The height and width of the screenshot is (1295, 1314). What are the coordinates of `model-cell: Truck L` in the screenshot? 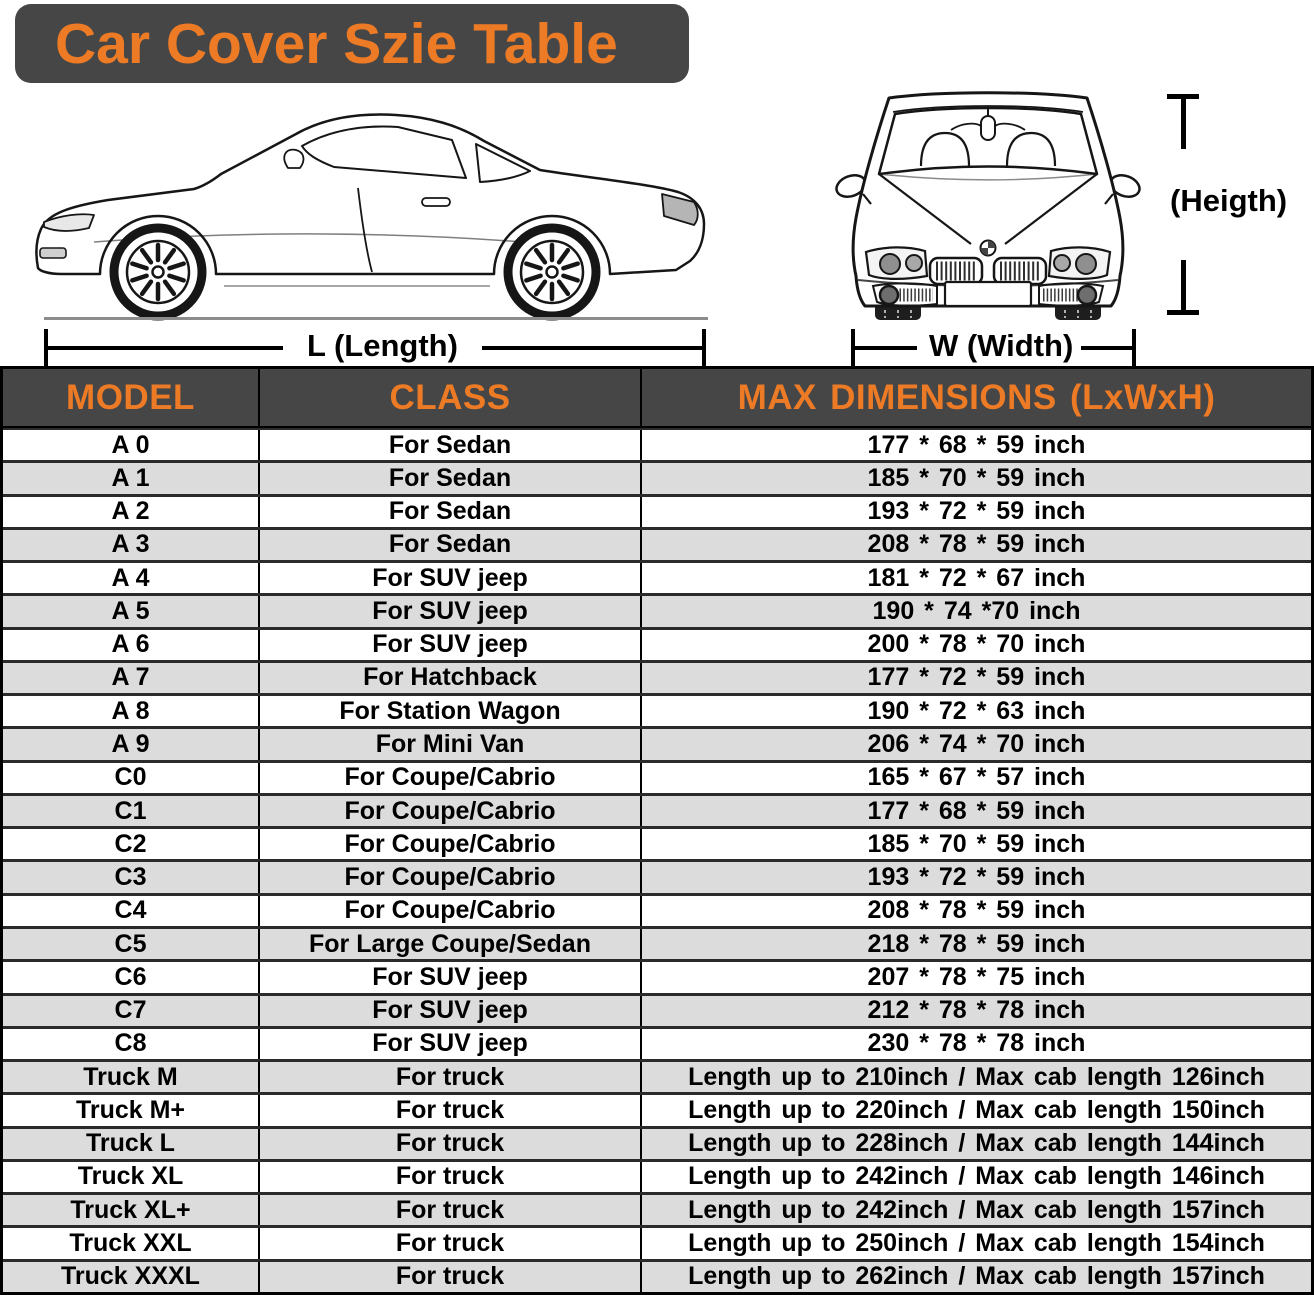 It's located at (130, 1143).